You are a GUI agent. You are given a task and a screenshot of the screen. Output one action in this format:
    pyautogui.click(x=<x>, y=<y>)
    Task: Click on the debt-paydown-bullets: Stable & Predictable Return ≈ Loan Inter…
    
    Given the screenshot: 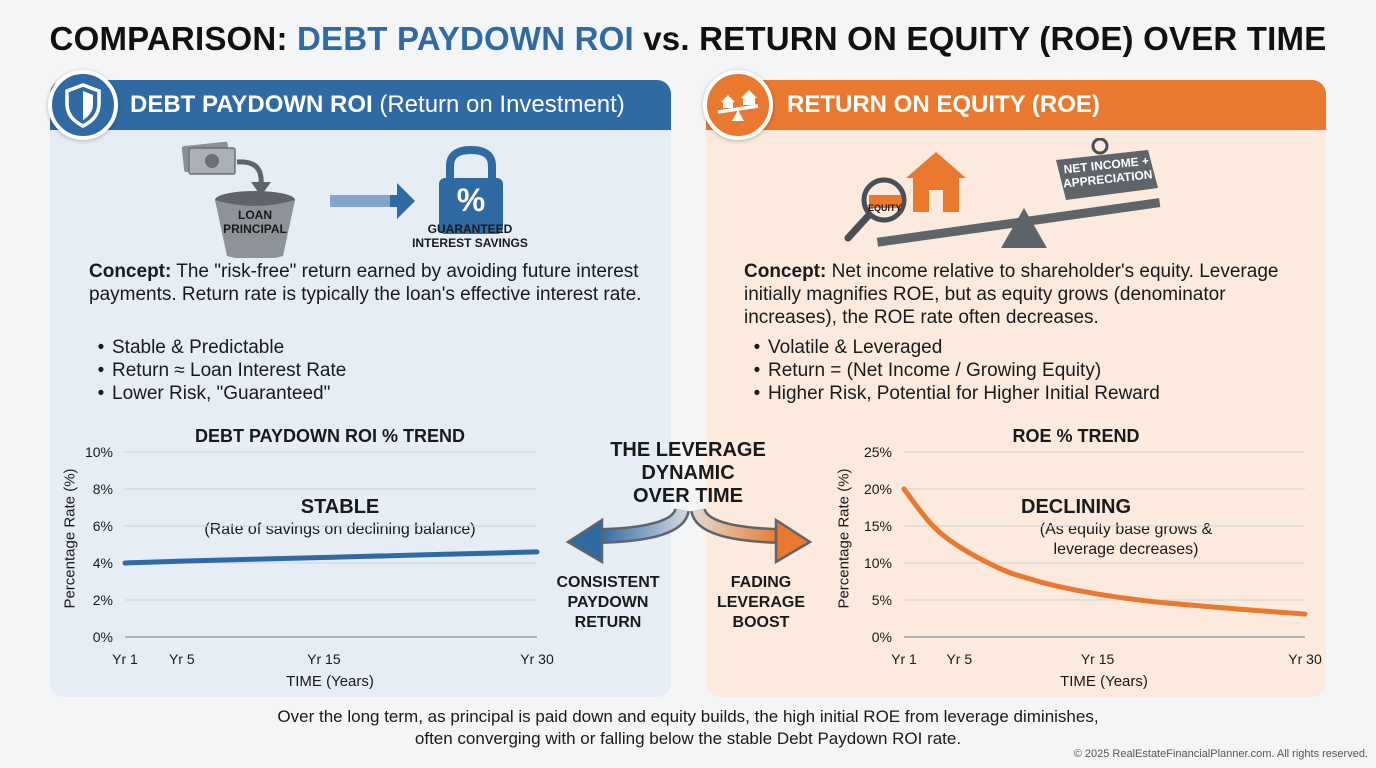 What is the action you would take?
    pyautogui.click(x=218, y=370)
    